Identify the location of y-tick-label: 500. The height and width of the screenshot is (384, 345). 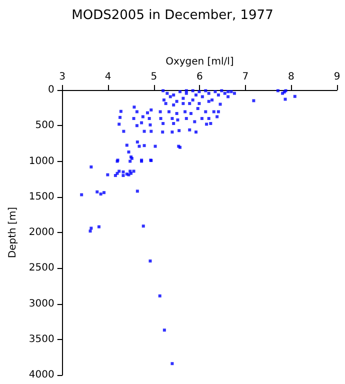
(44, 126).